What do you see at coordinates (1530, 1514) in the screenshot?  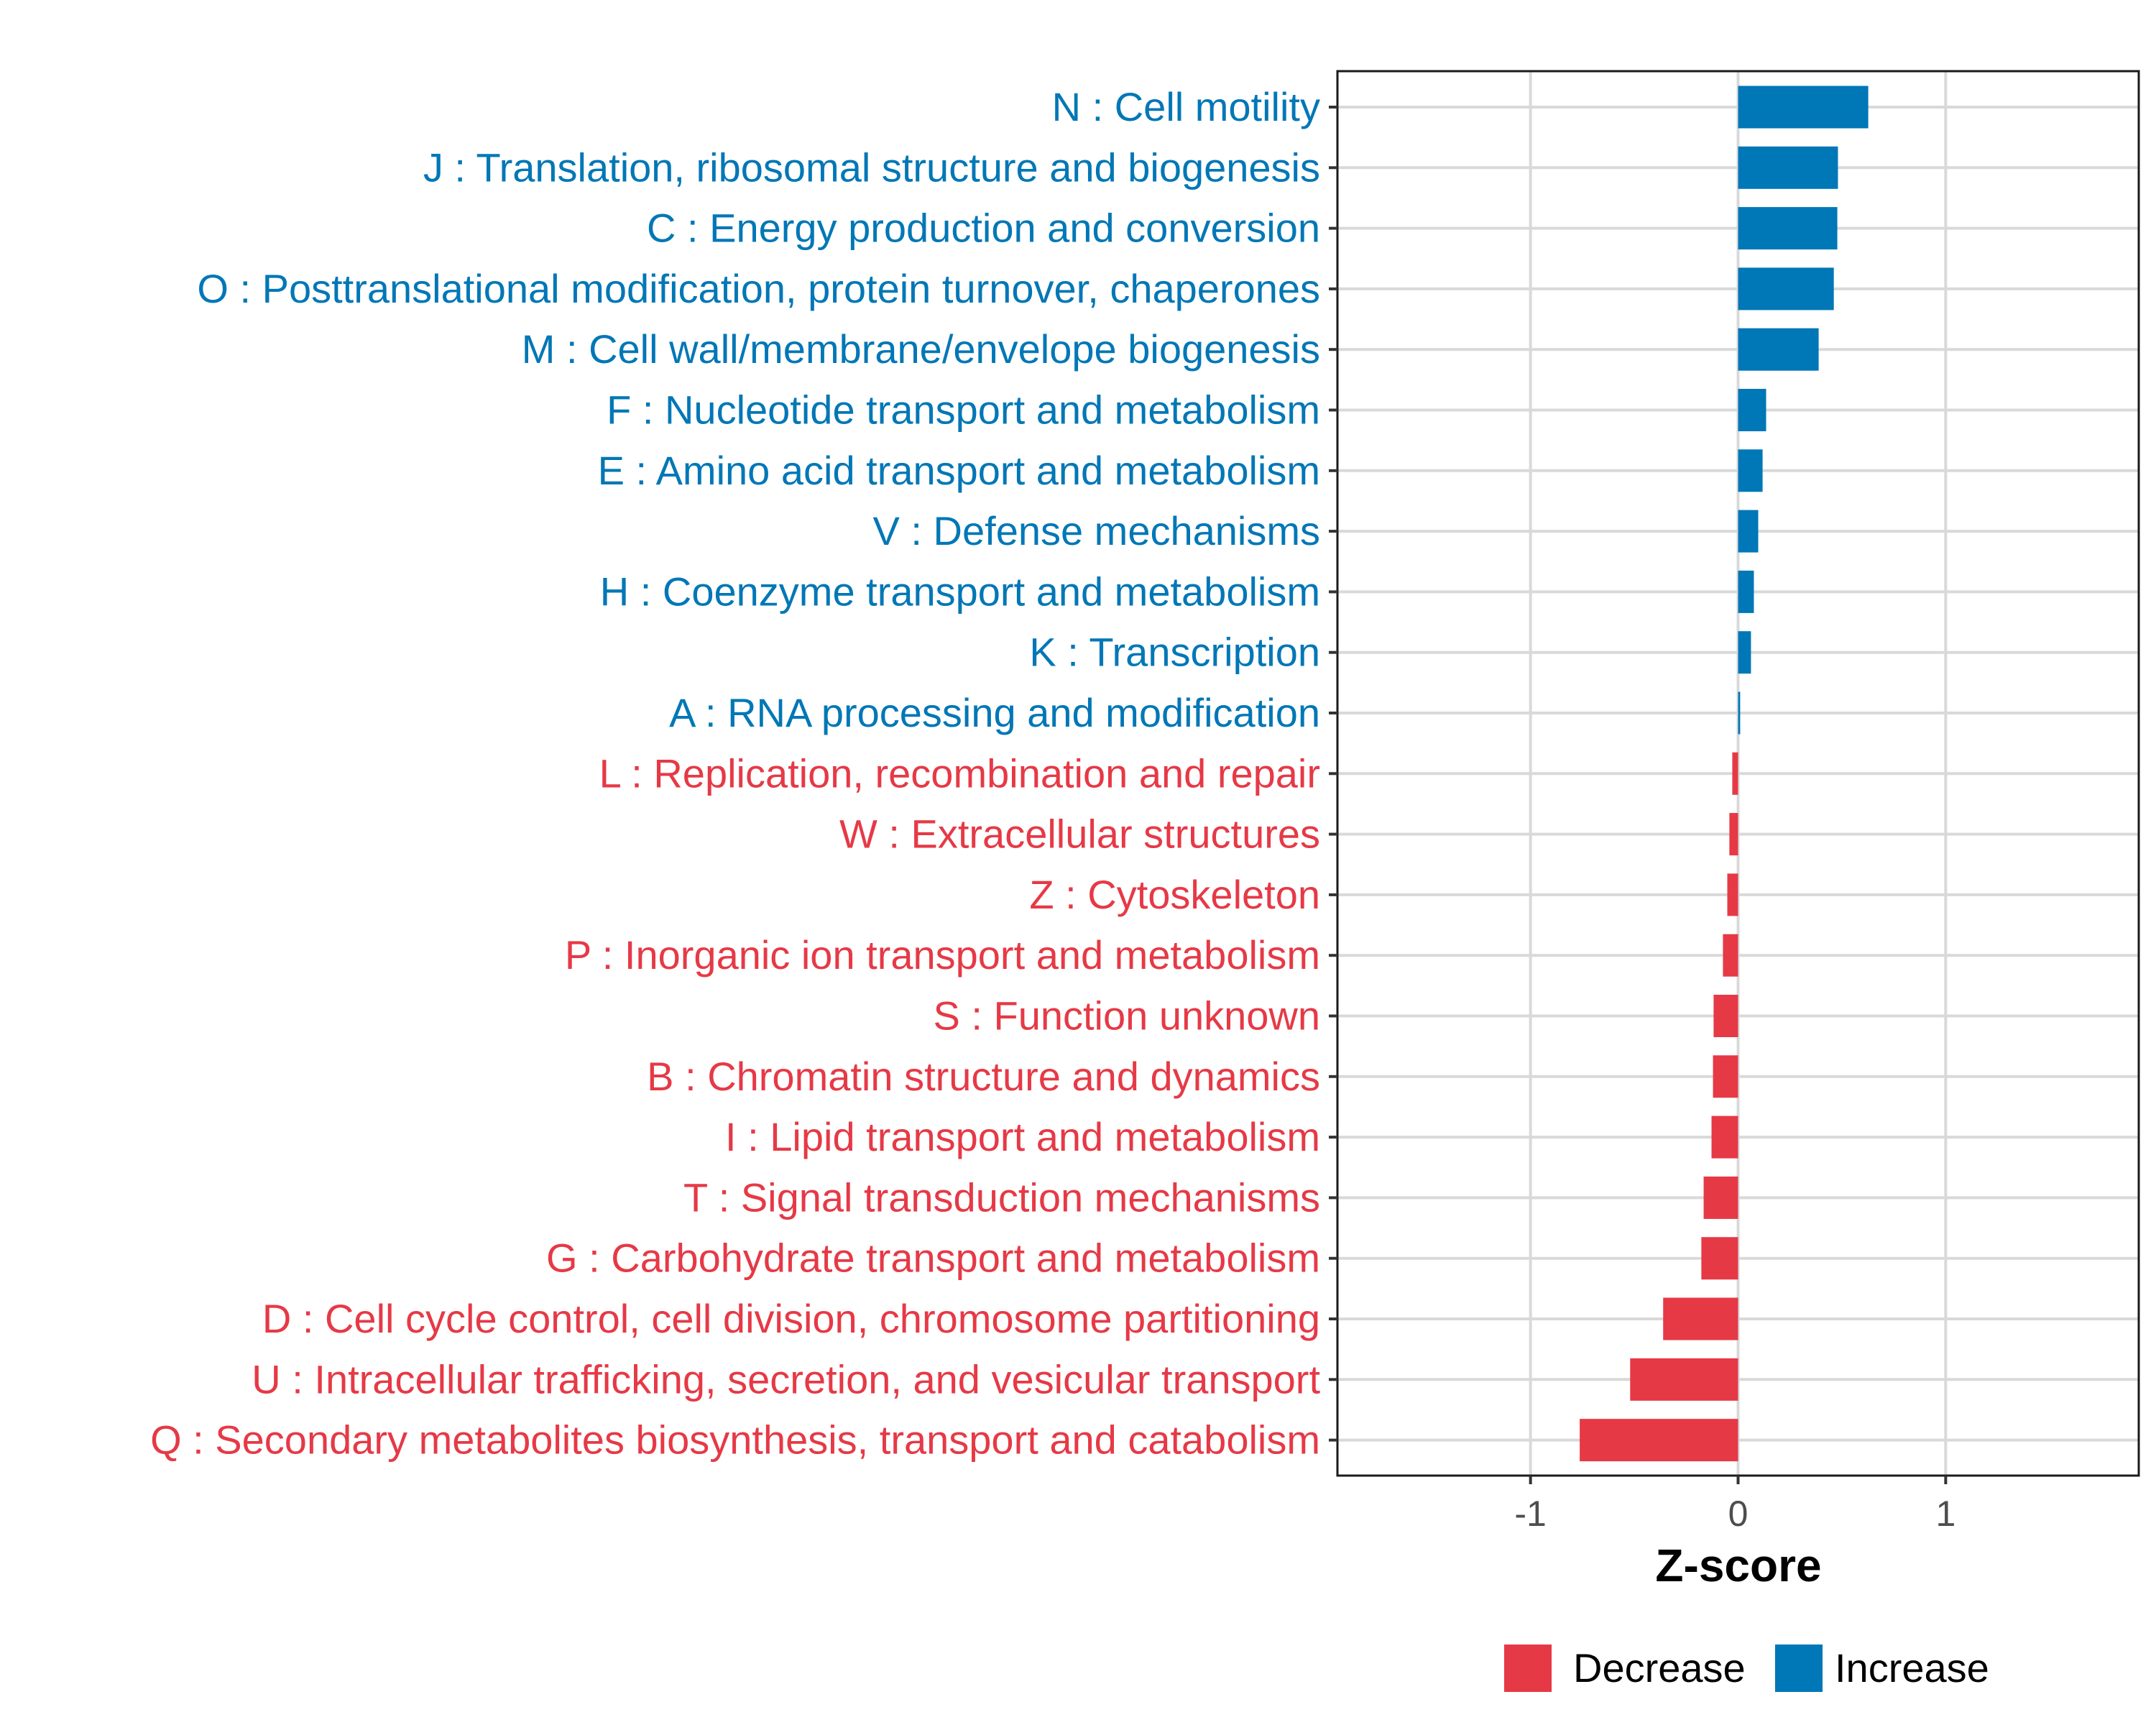 I see `x-tick-label: -1` at bounding box center [1530, 1514].